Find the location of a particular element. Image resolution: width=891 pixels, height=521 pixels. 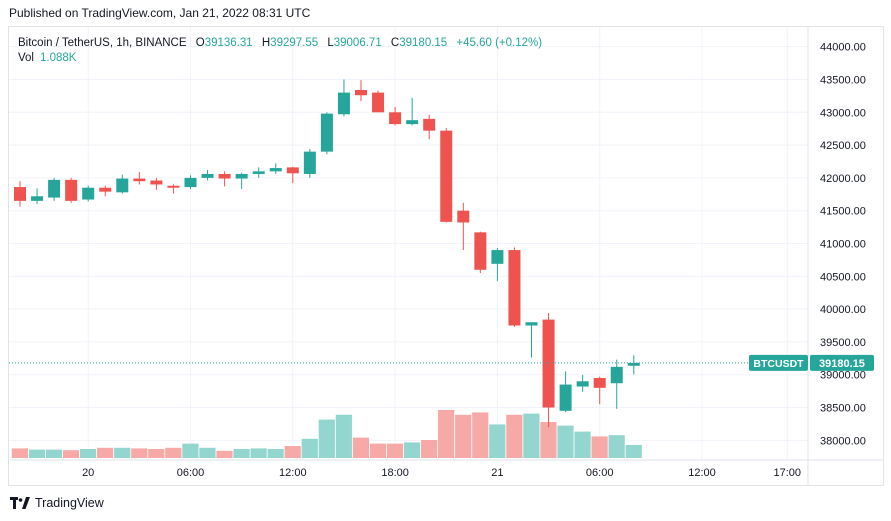

legend-high-label: H is located at coordinates (266, 43).